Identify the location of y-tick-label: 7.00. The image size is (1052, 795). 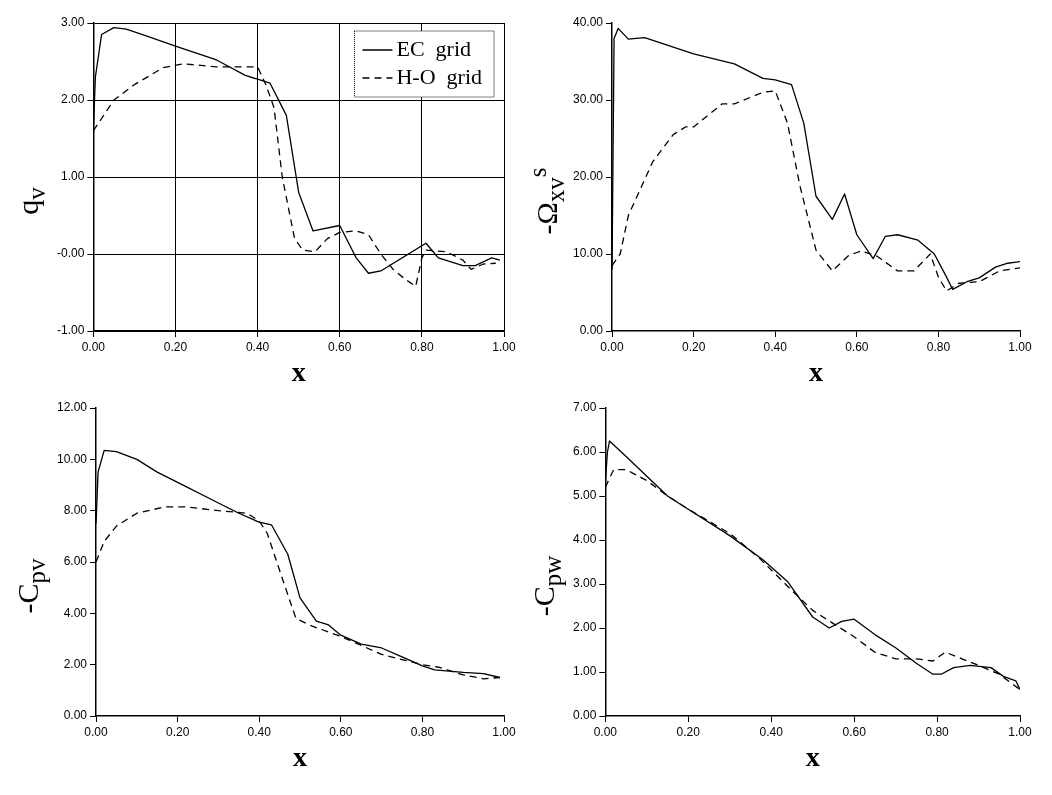
(585, 406).